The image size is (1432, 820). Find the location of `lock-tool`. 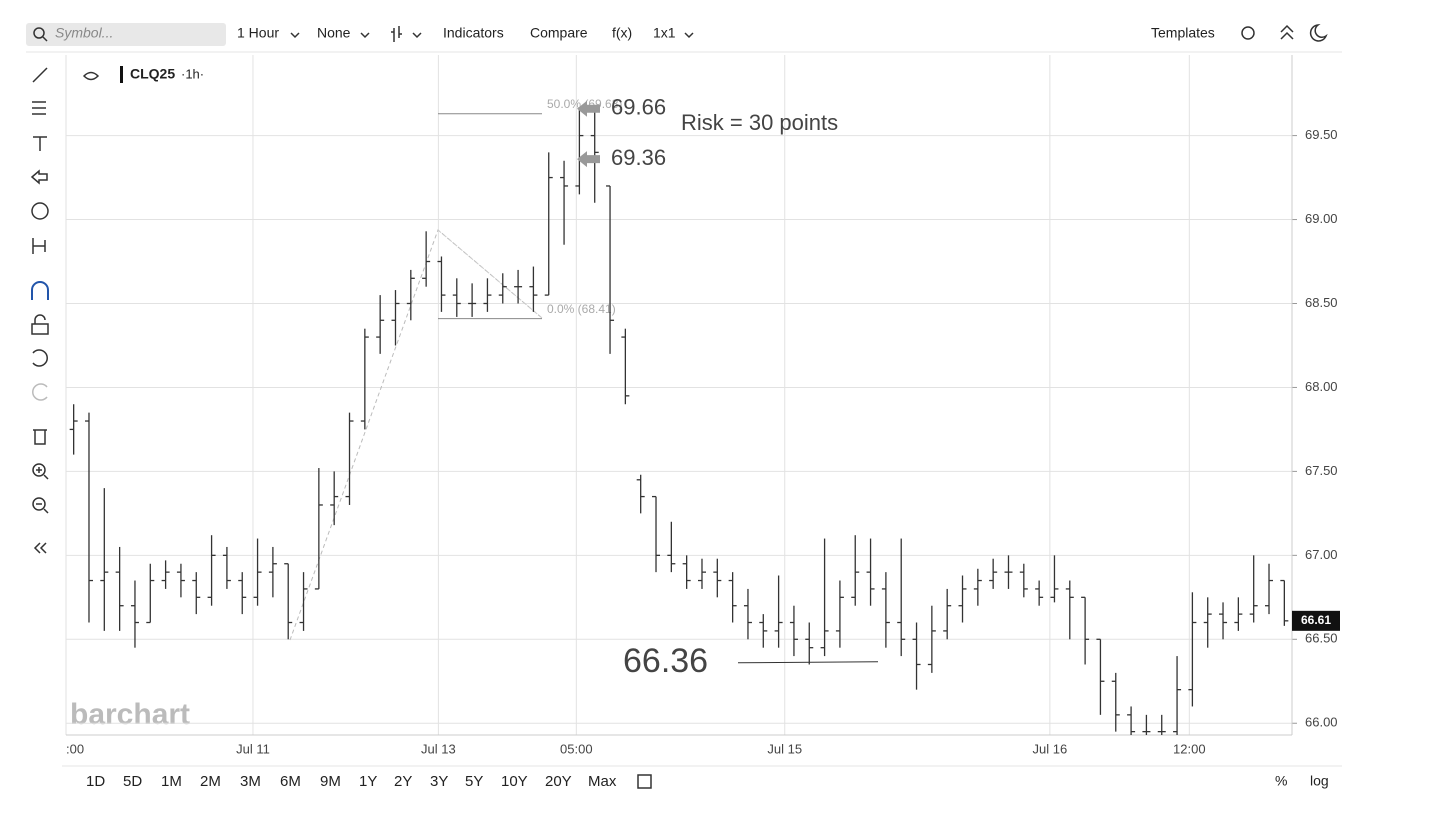

lock-tool is located at coordinates (40, 324).